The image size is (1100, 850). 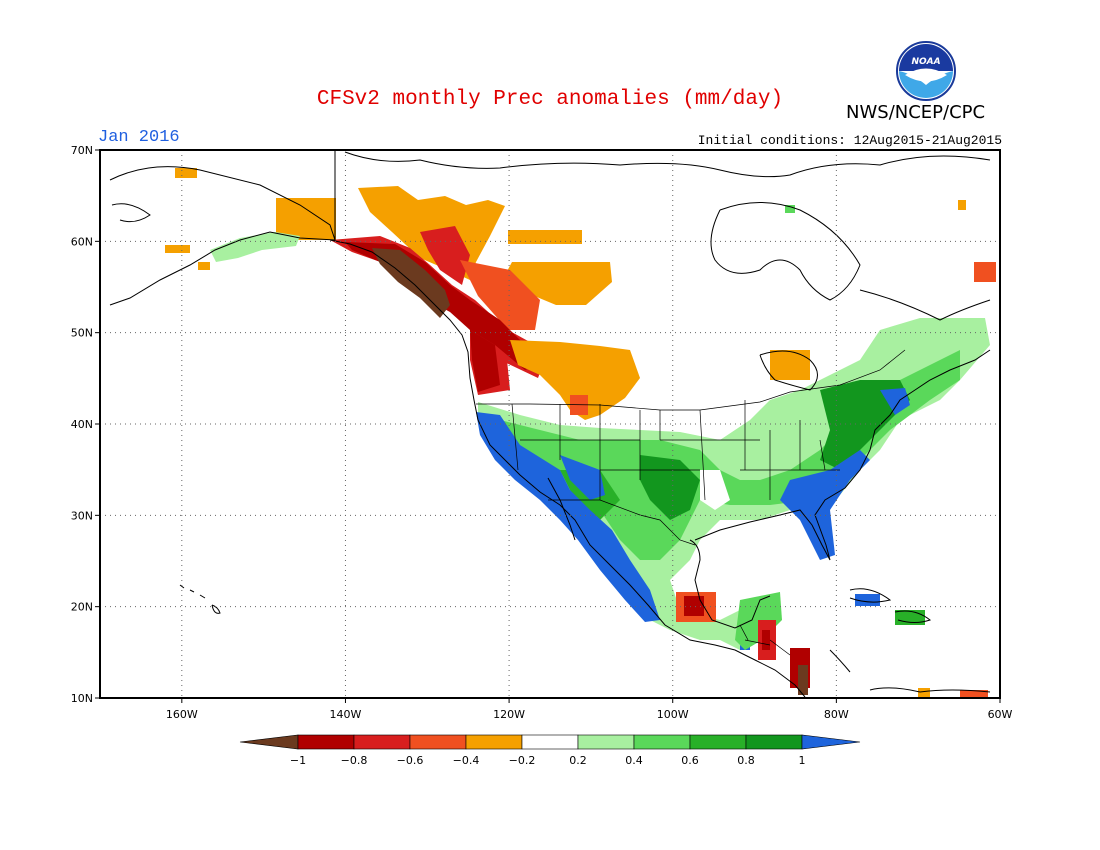 I want to click on lat-label: 70N, so click(x=82, y=150).